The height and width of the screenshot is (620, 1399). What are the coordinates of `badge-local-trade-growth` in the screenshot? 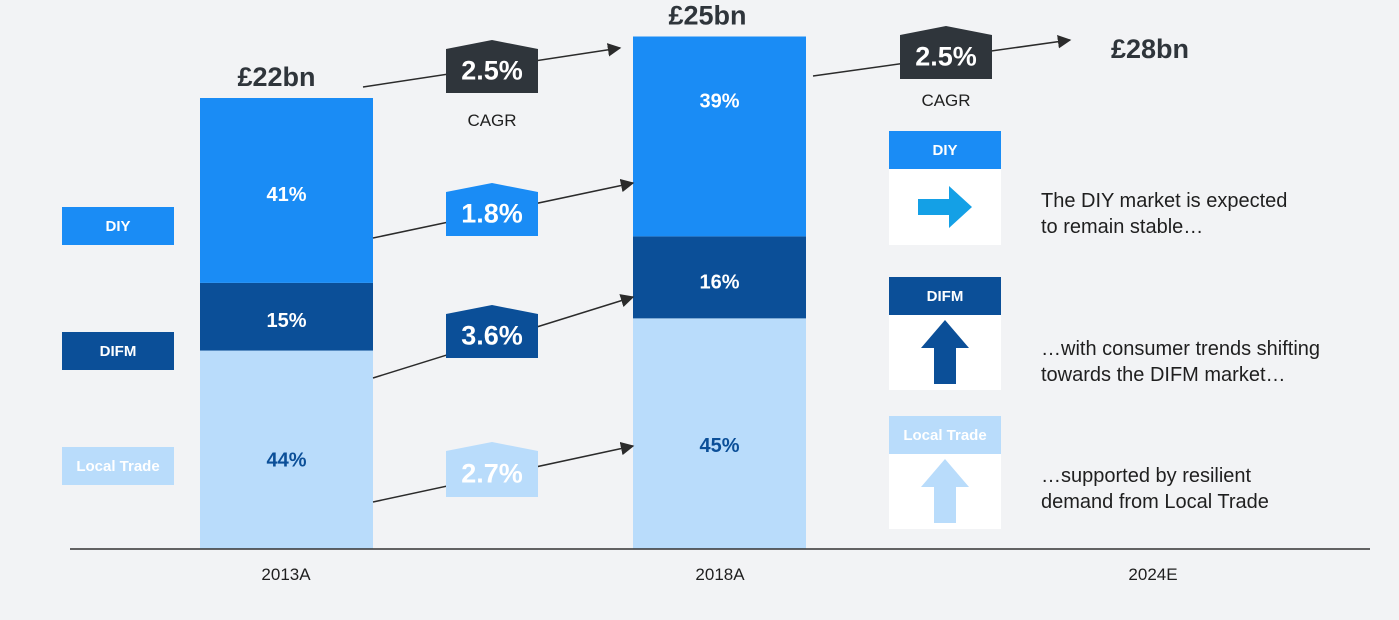 It's located at (492, 469).